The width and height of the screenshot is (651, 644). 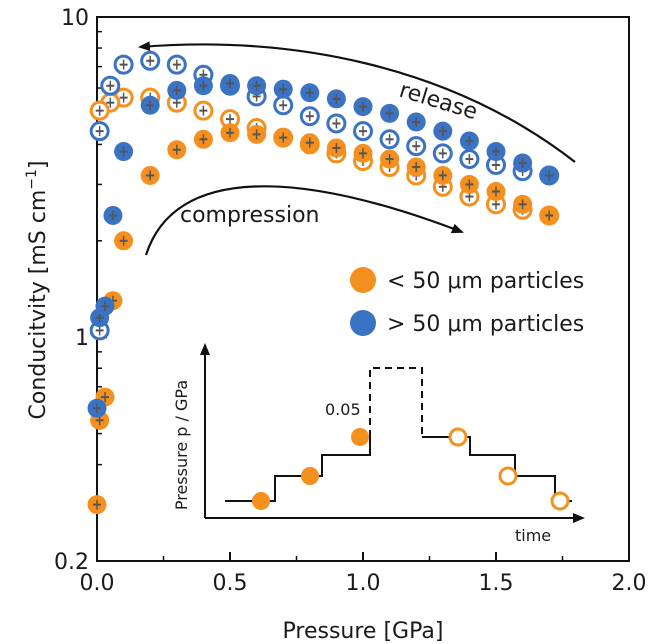 What do you see at coordinates (363, 323) in the screenshot?
I see `legend-marker-blue` at bounding box center [363, 323].